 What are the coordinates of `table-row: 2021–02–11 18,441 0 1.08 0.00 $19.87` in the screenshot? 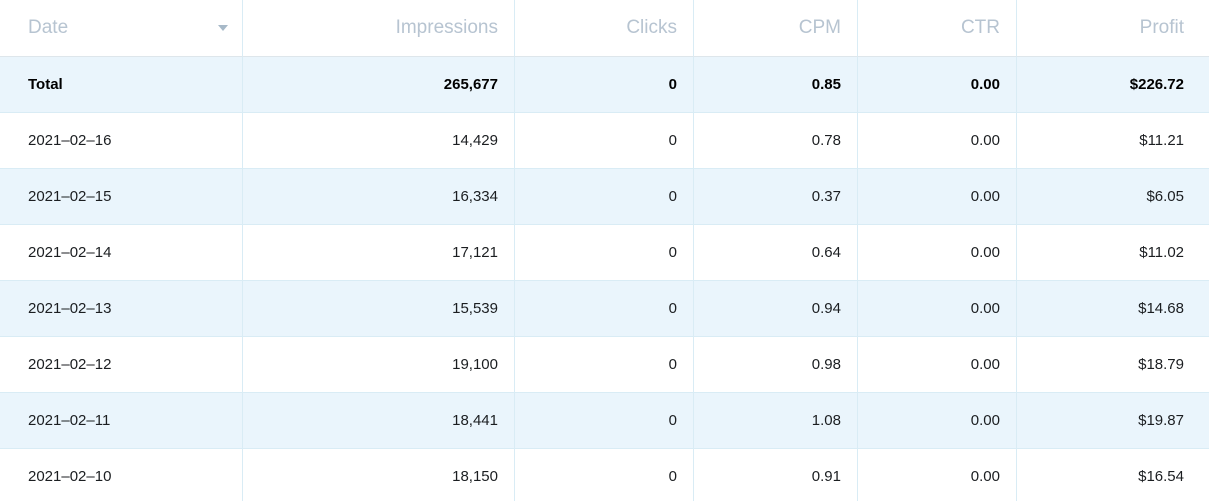 It's located at (604, 421).